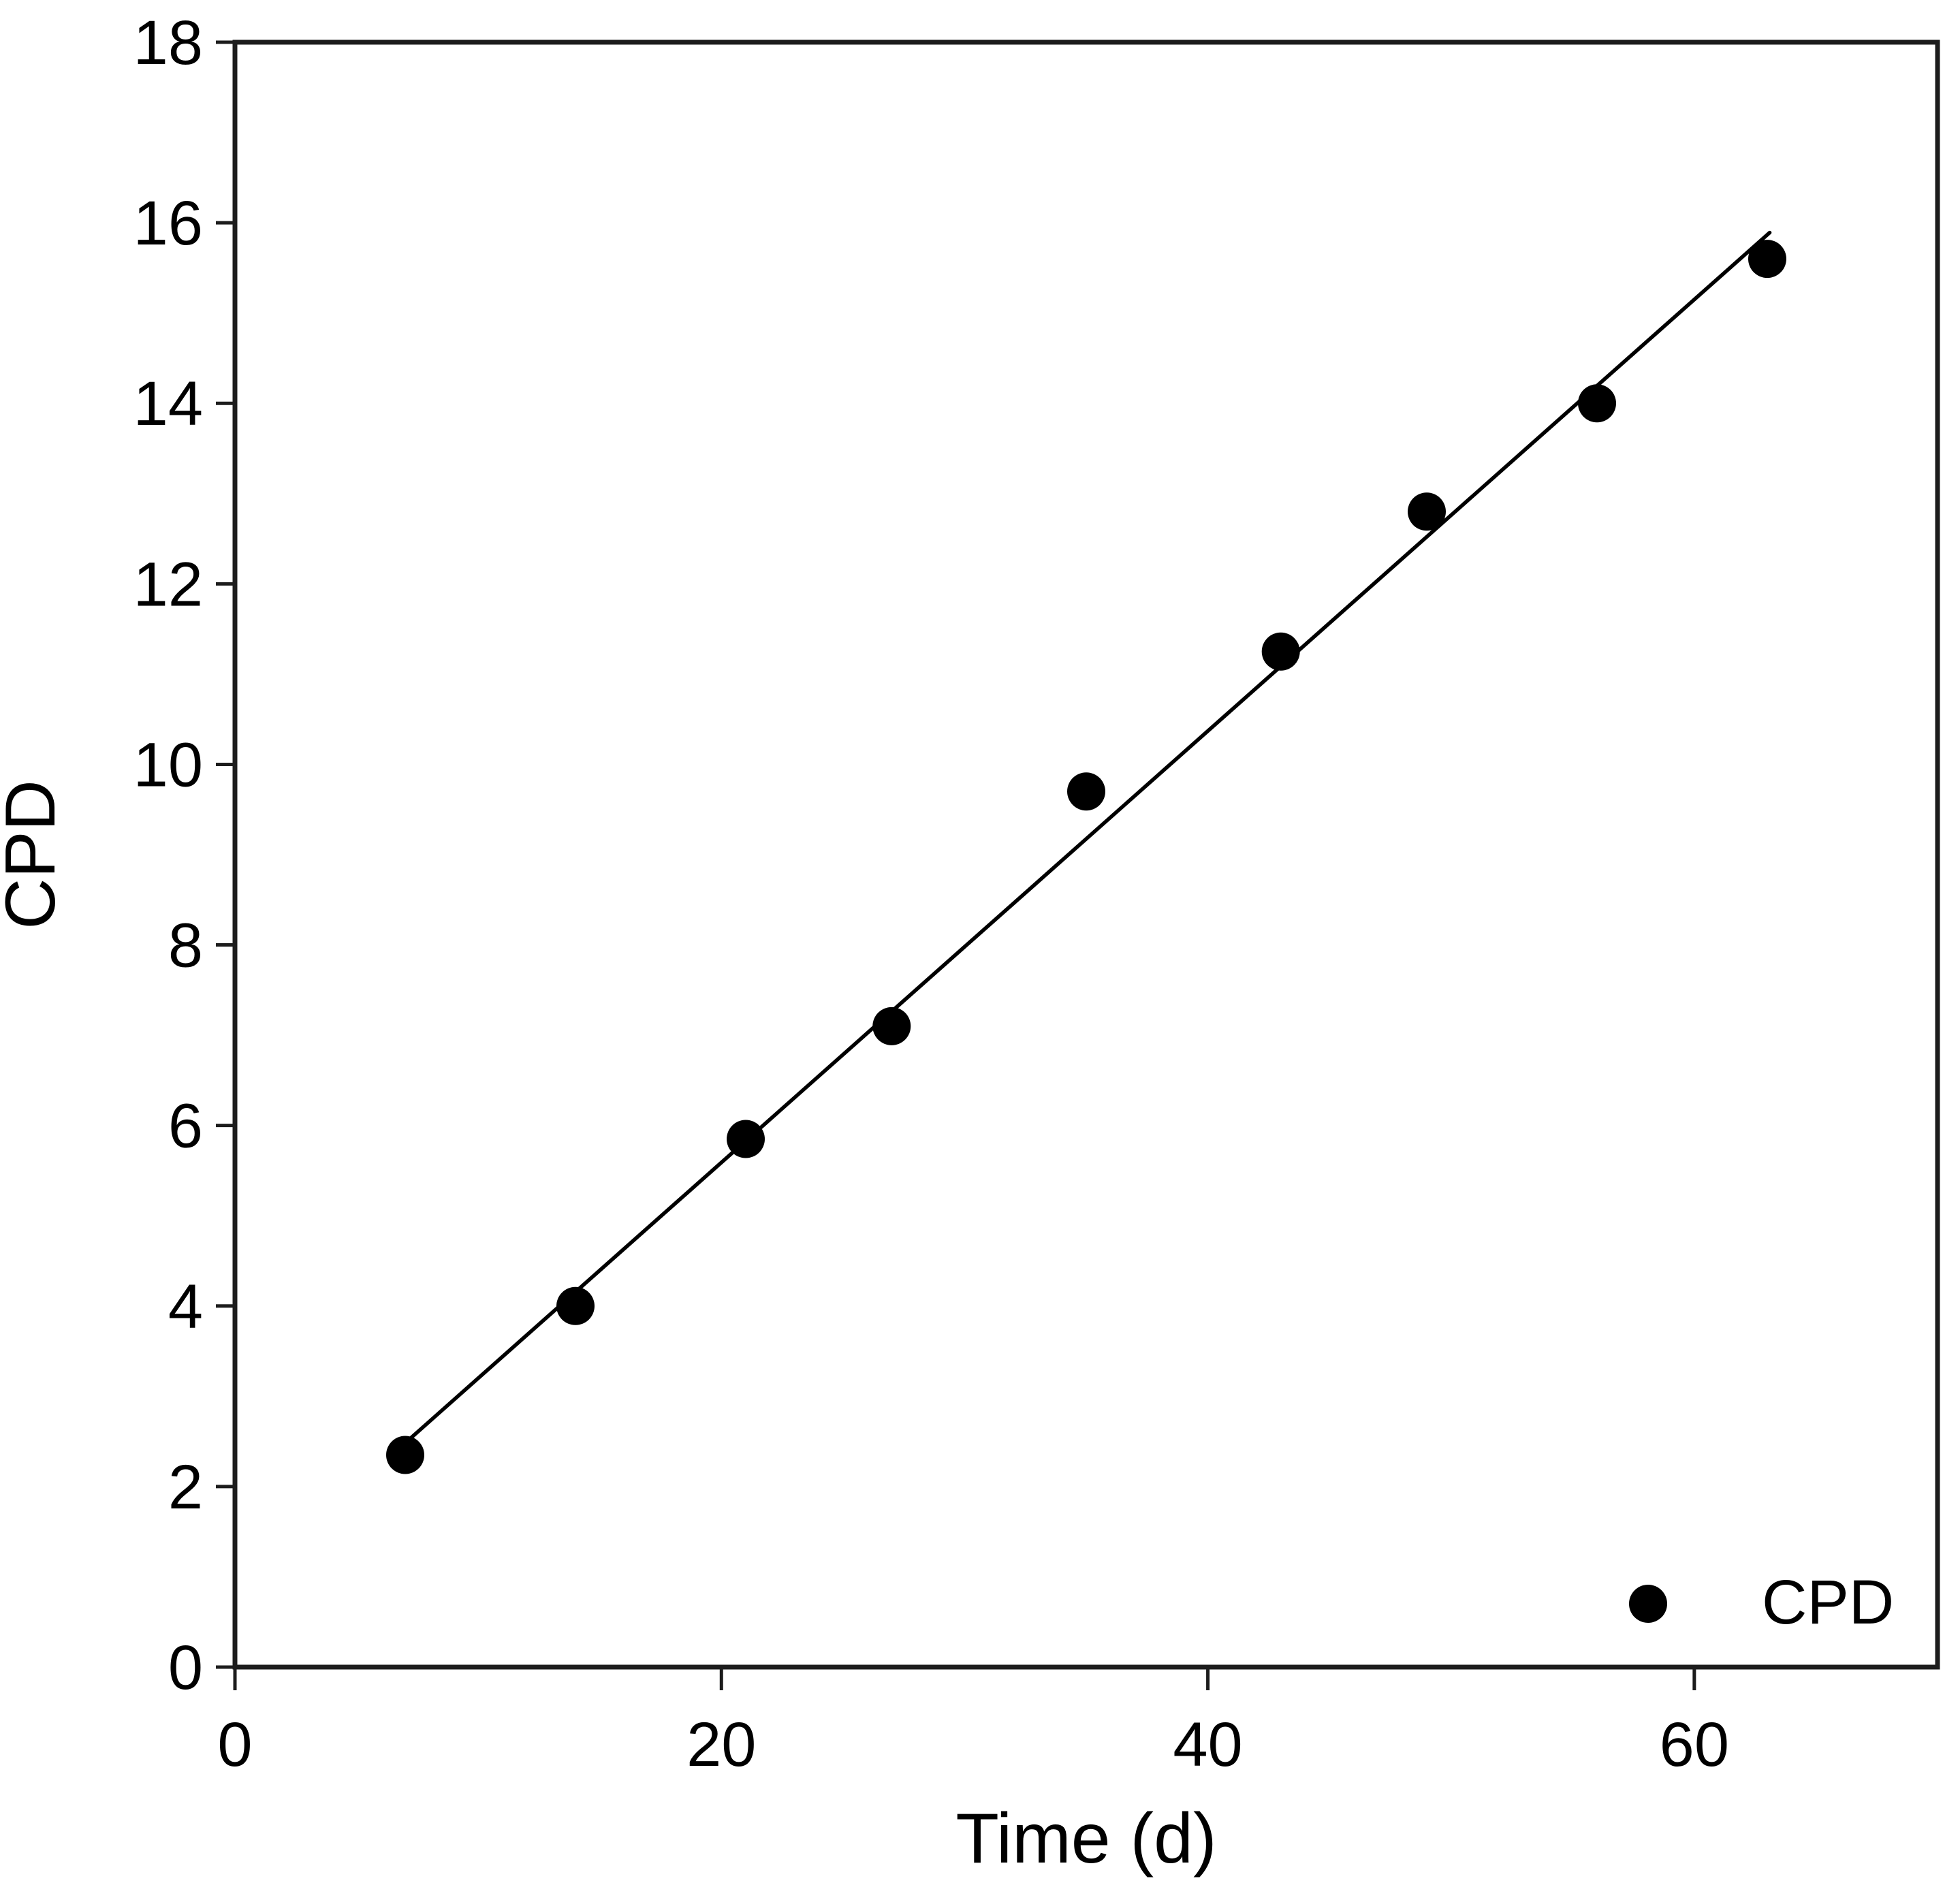 The height and width of the screenshot is (1900, 1960). I want to click on y-tick-label: 12, so click(168, 584).